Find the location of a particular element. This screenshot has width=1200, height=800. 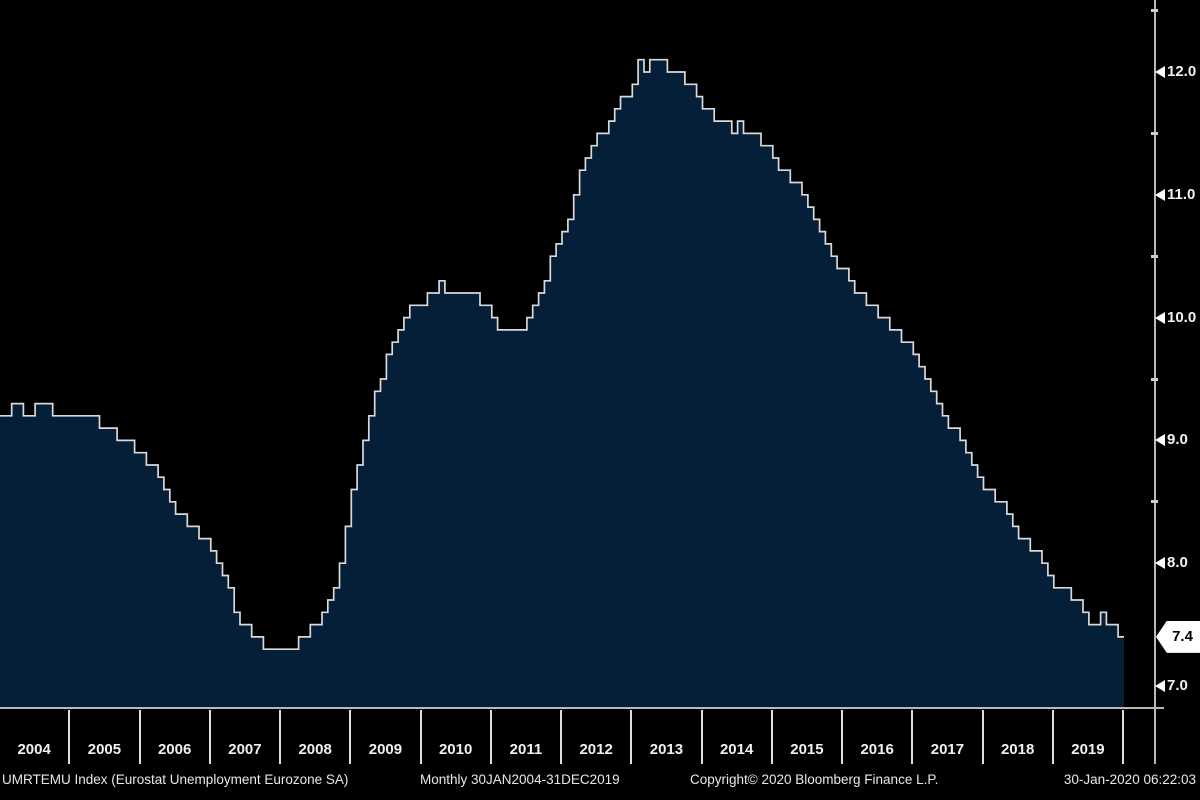

year-label: 2004 is located at coordinates (34, 749).